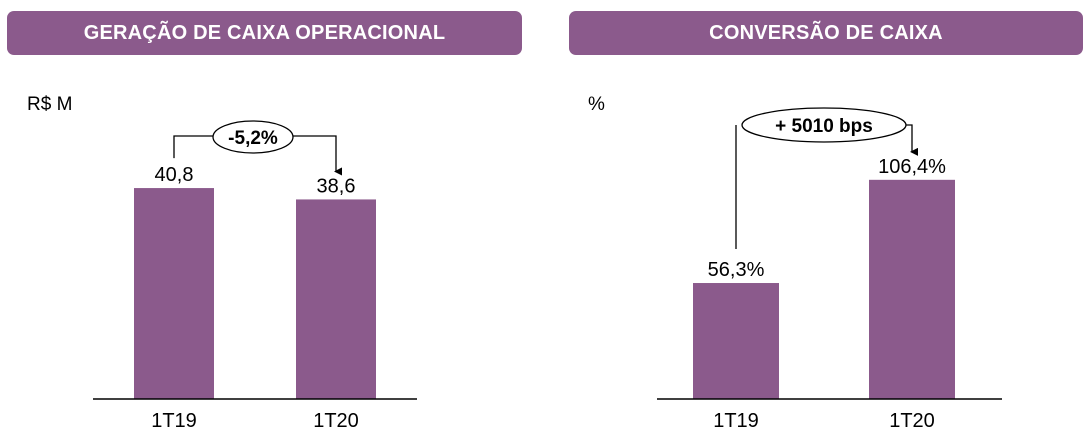 The width and height of the screenshot is (1090, 446). I want to click on right-bar-1T19, so click(736, 341).